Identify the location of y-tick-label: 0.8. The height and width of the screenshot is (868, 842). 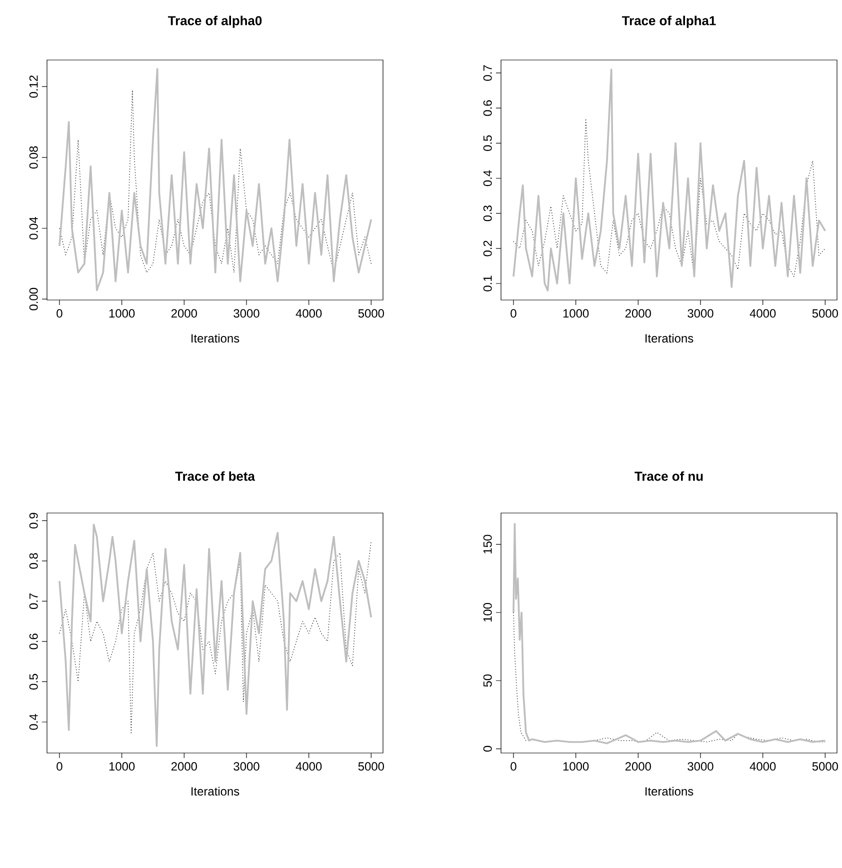
(33, 561).